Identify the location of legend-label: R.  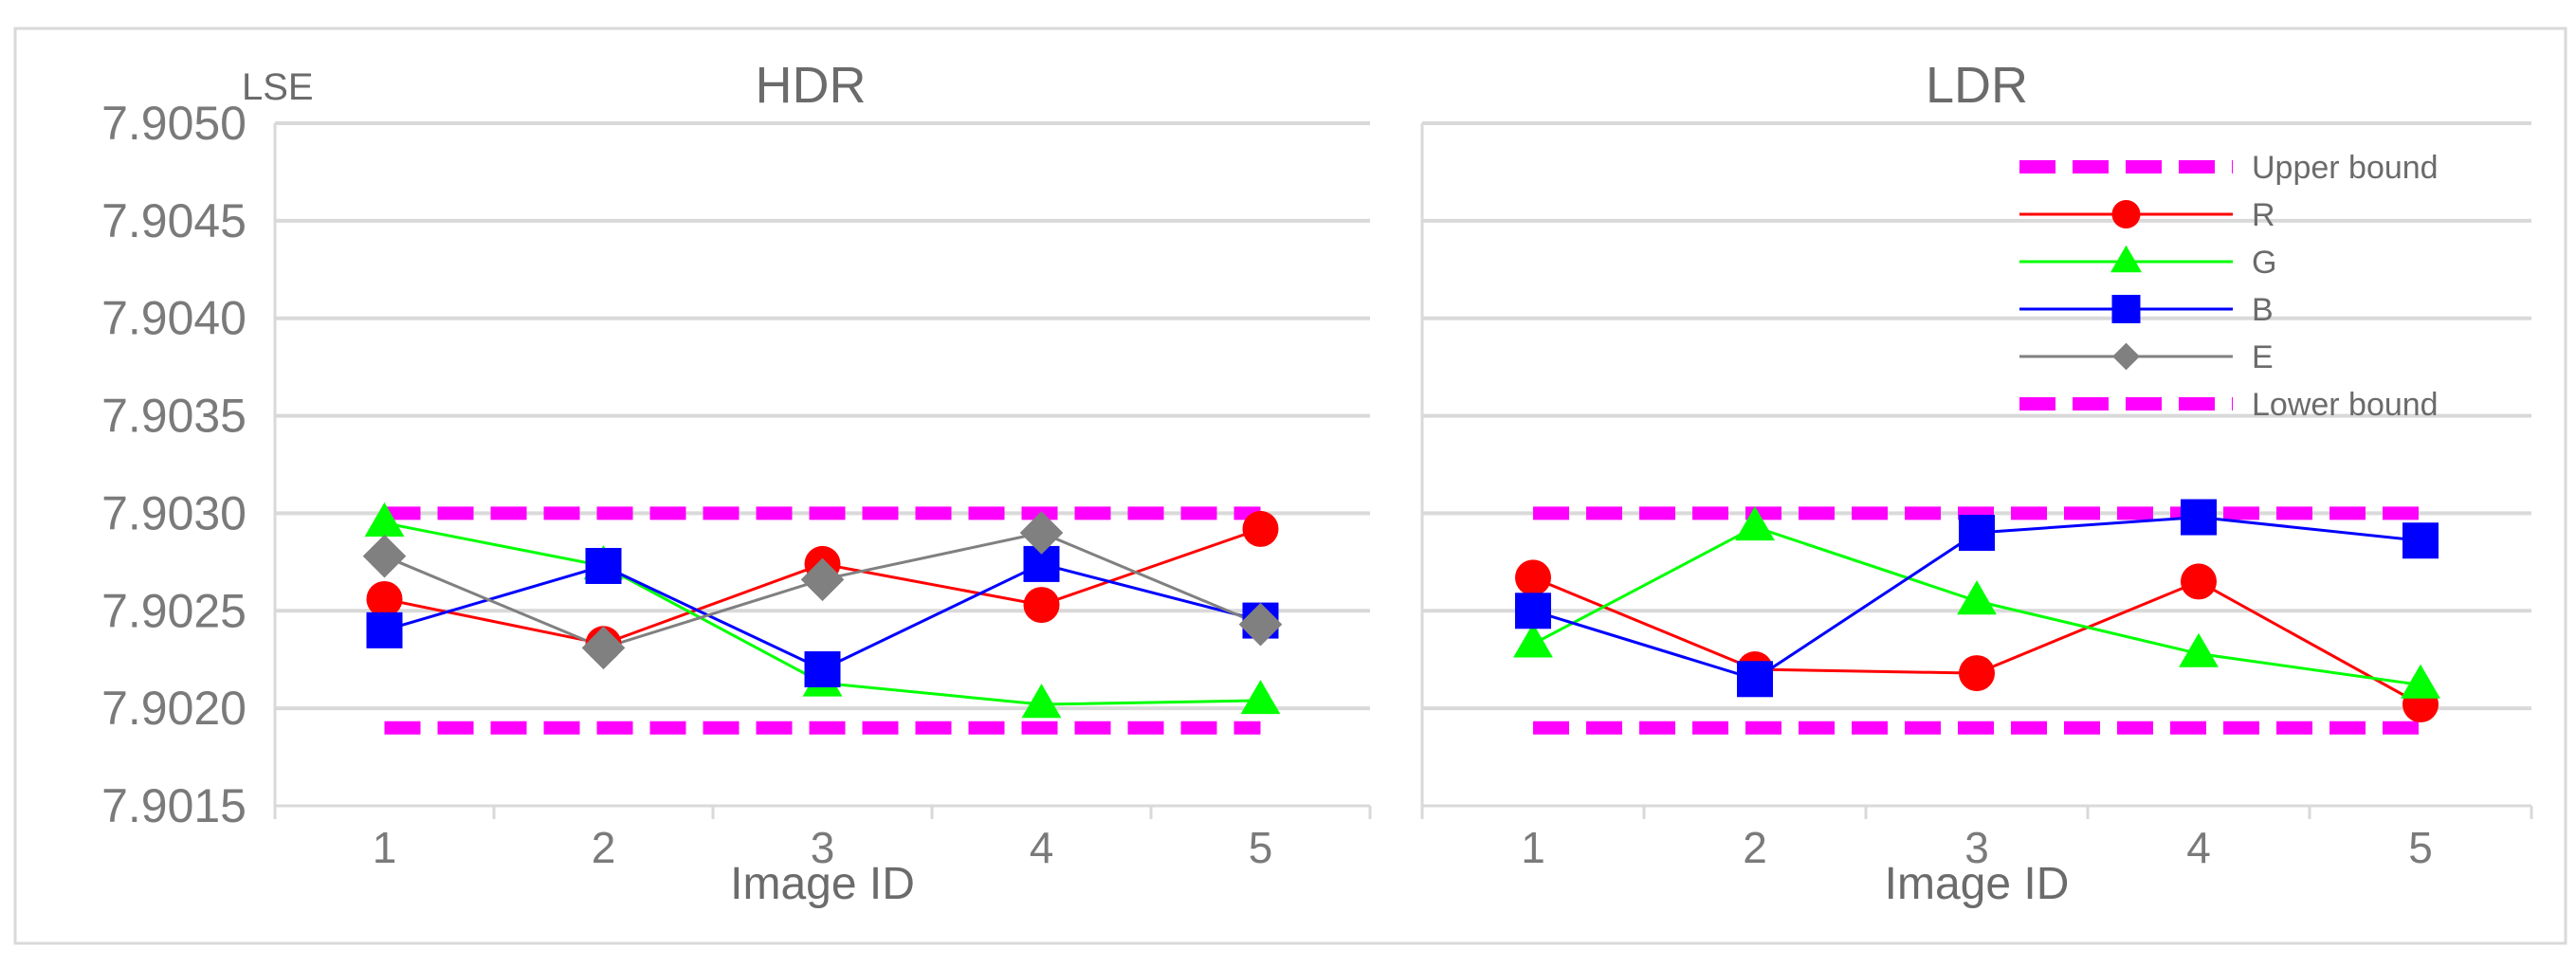
(2263, 215).